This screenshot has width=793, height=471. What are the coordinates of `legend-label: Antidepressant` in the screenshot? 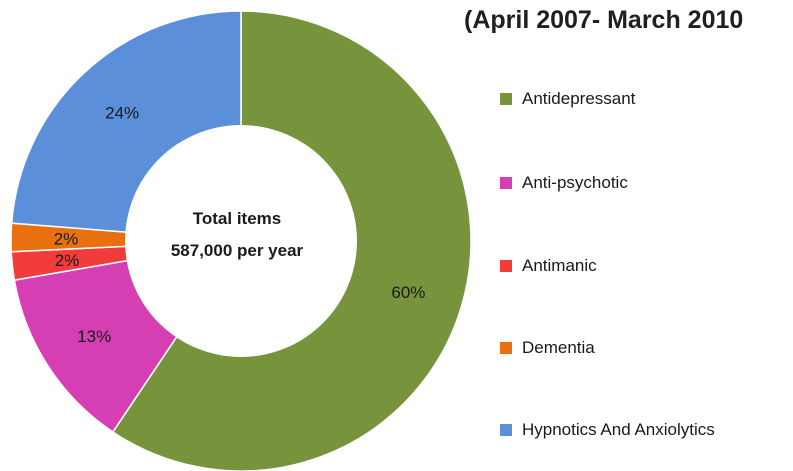 It's located at (579, 98).